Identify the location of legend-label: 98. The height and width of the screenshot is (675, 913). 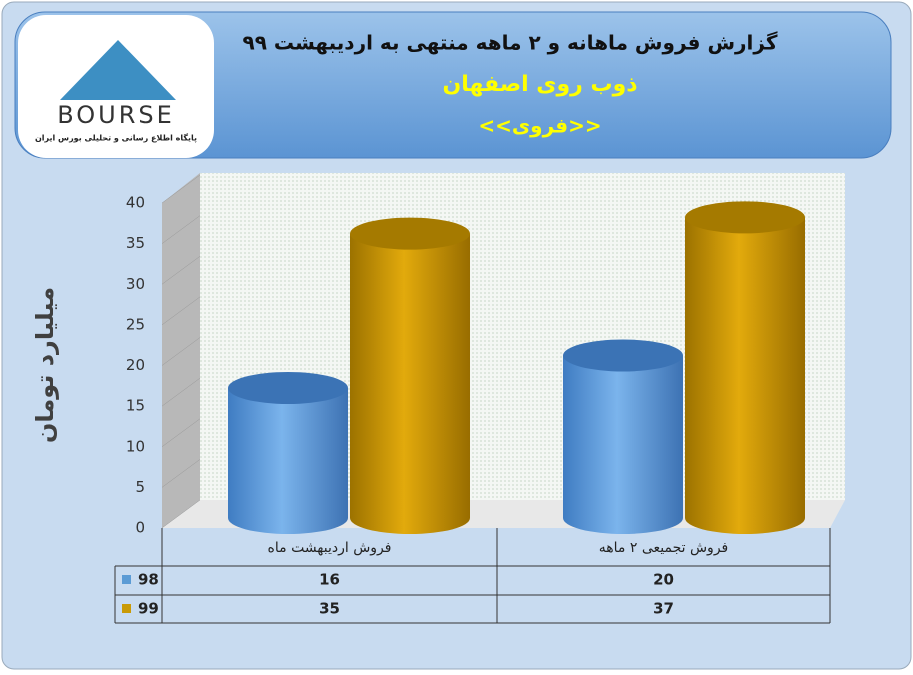
(148, 580).